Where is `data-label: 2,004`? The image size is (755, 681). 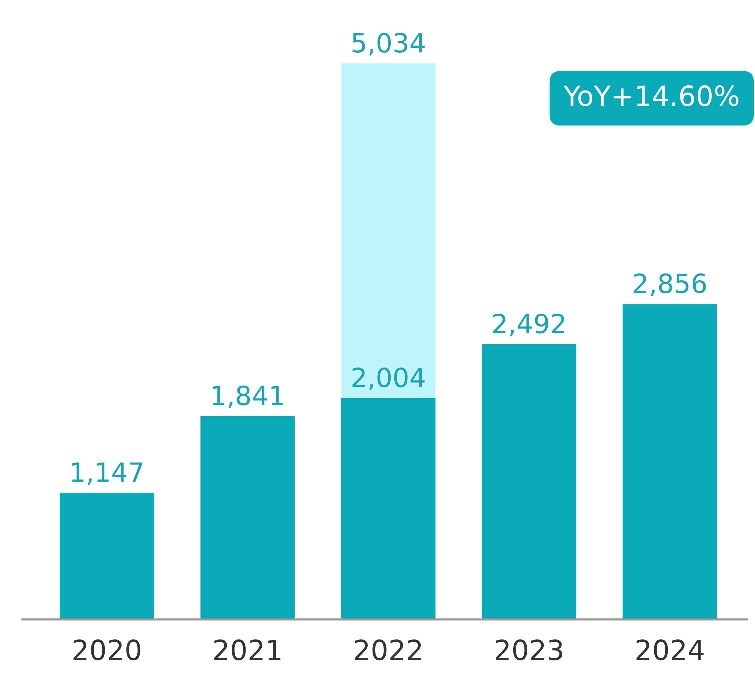
data-label: 2,004 is located at coordinates (388, 379).